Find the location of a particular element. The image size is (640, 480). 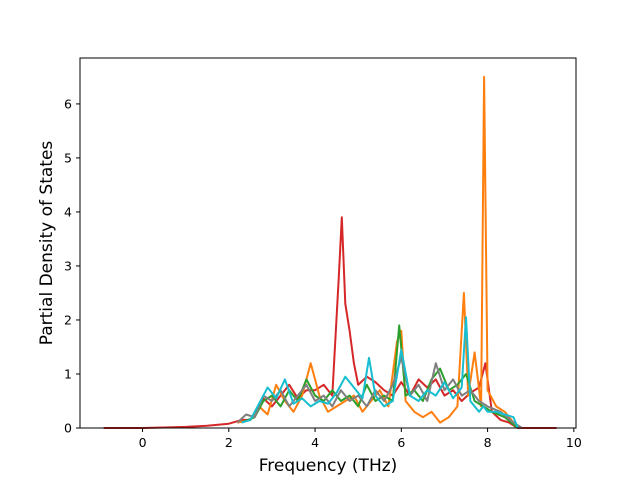

y-axis-label: Partial Density of States is located at coordinates (47, 243).